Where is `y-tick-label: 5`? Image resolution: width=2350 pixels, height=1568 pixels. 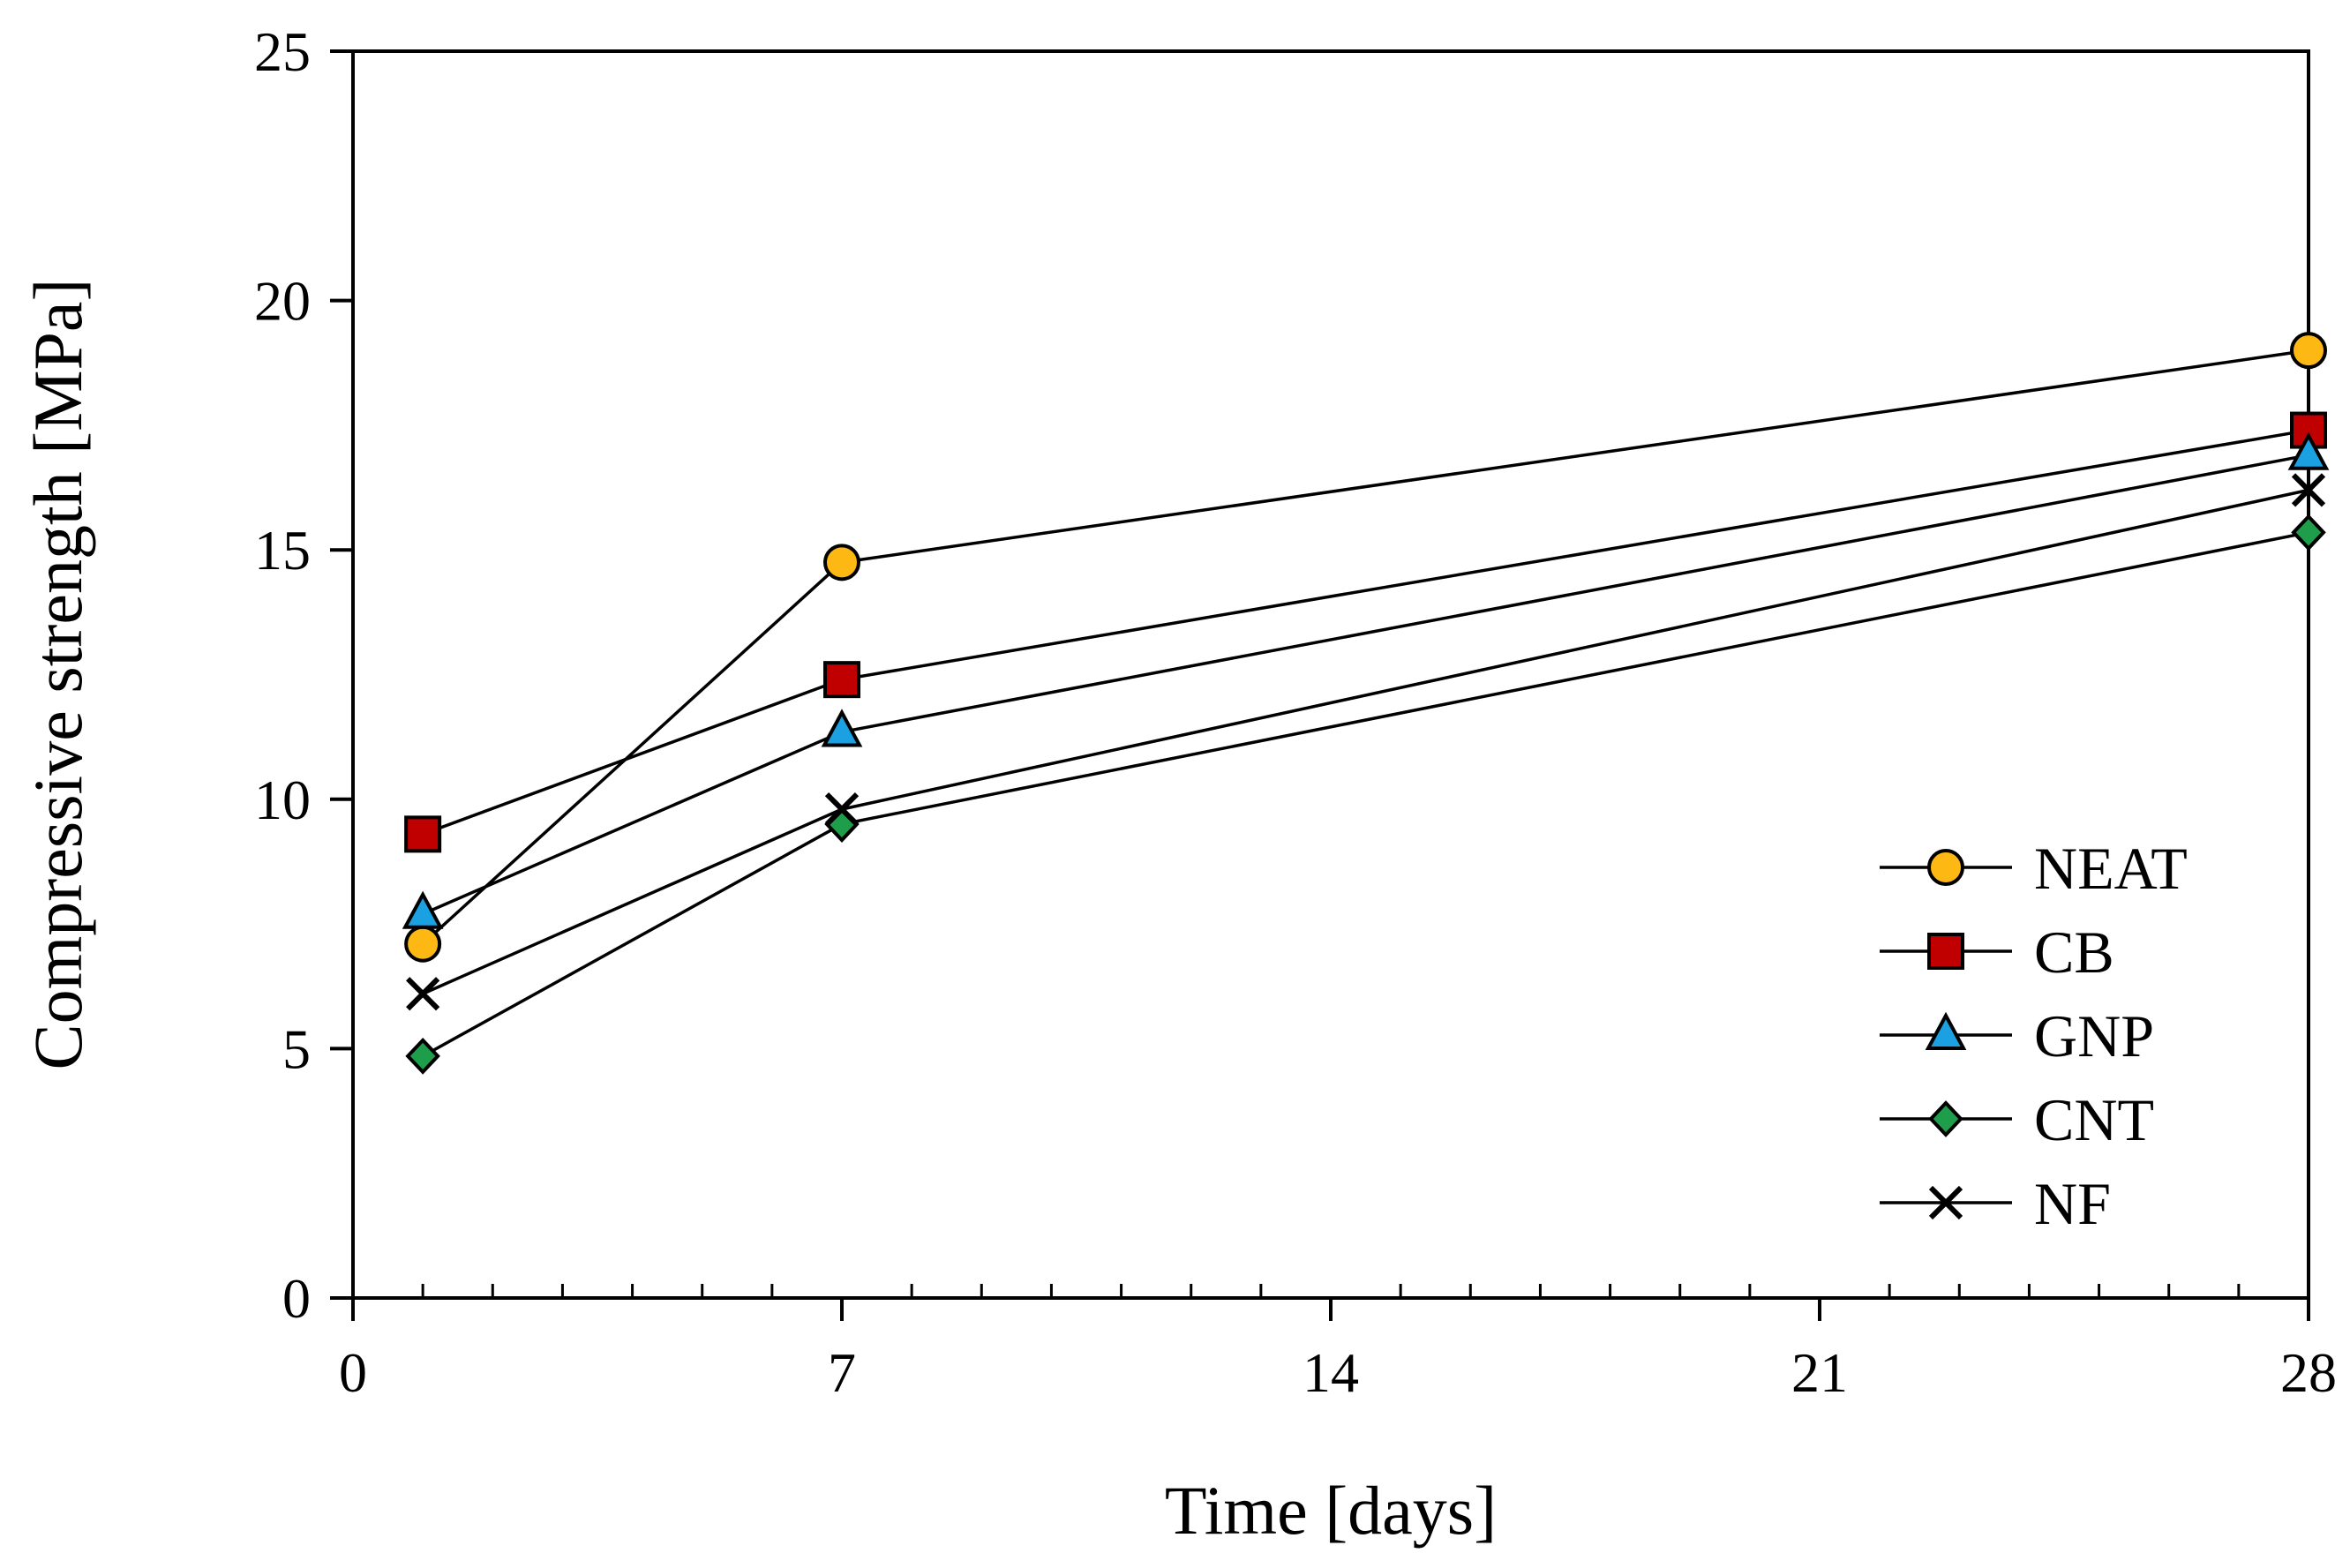
y-tick-label: 5 is located at coordinates (296, 1048).